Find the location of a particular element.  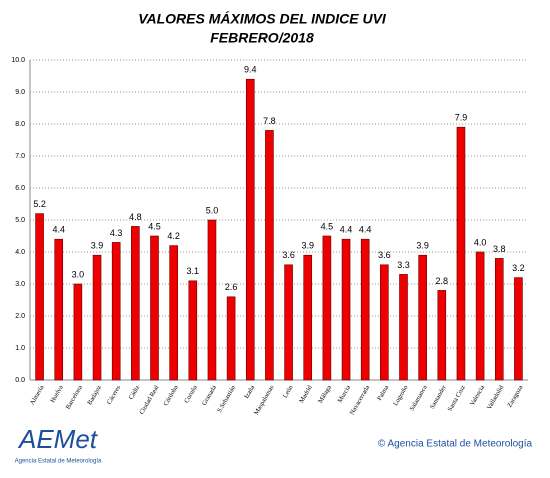

value-label: 3.1 is located at coordinates (193, 271).